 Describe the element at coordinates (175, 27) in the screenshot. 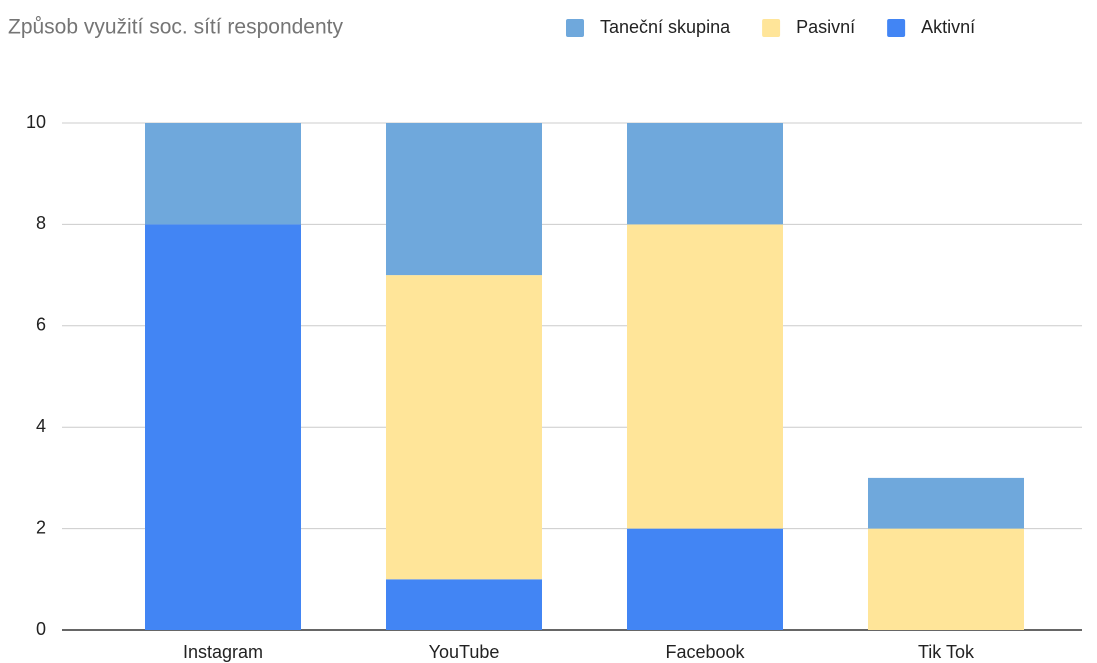

I see `chart-title: Způsob využití soc. sítí respondenty` at that location.